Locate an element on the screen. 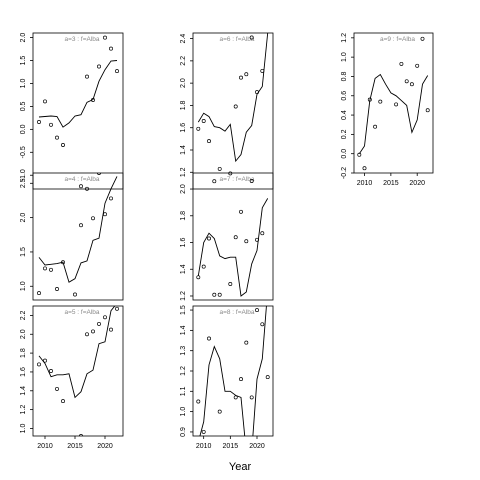  panel-title: a=7 : f=Alba is located at coordinates (236, 179).